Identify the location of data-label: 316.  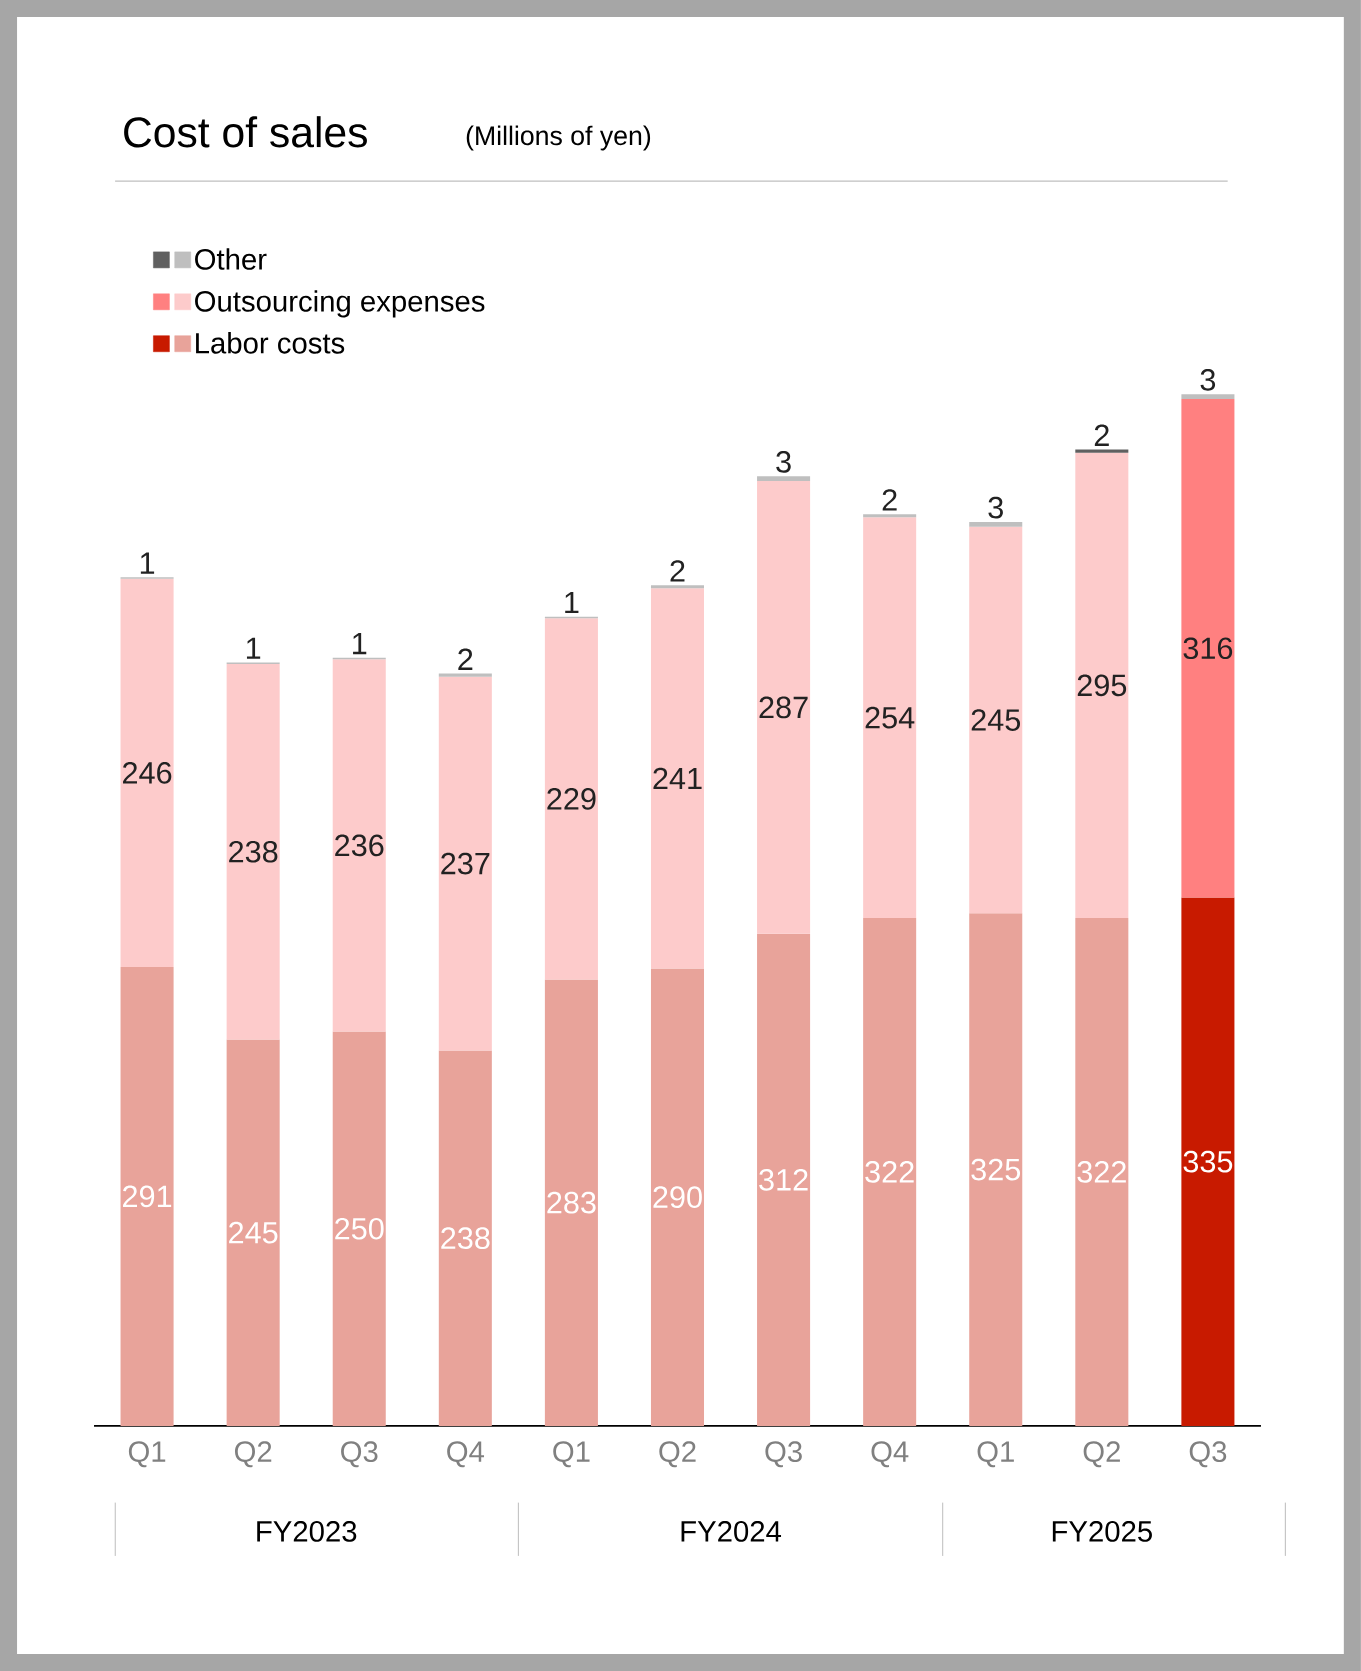
(1208, 648).